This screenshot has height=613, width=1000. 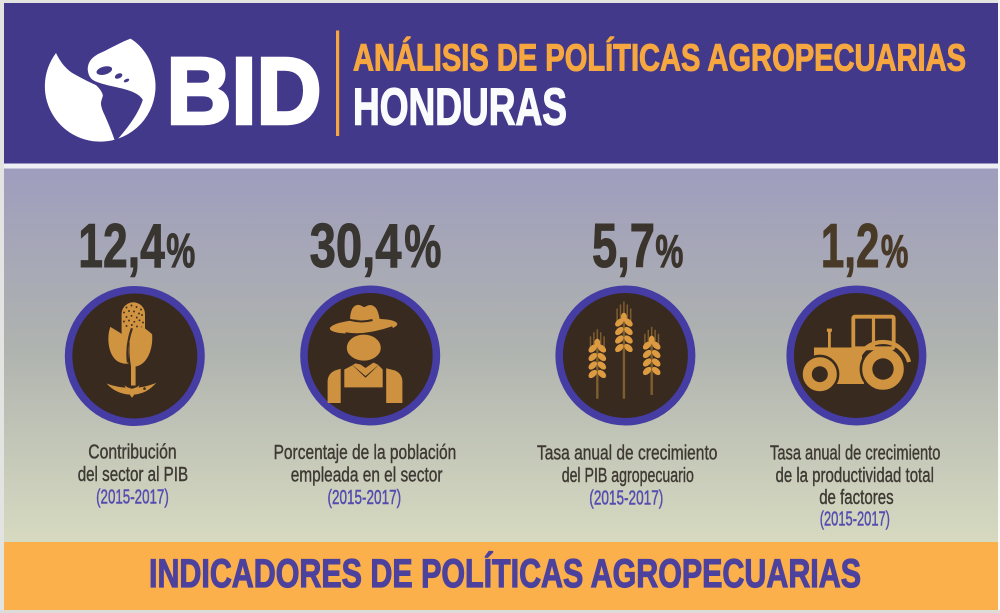 What do you see at coordinates (505, 573) in the screenshot?
I see `svg-text:INDICADORES DE POLÍTICAS AGROP: INDICADORES DE POLÍTICAS AGROPECUARIAS` at bounding box center [505, 573].